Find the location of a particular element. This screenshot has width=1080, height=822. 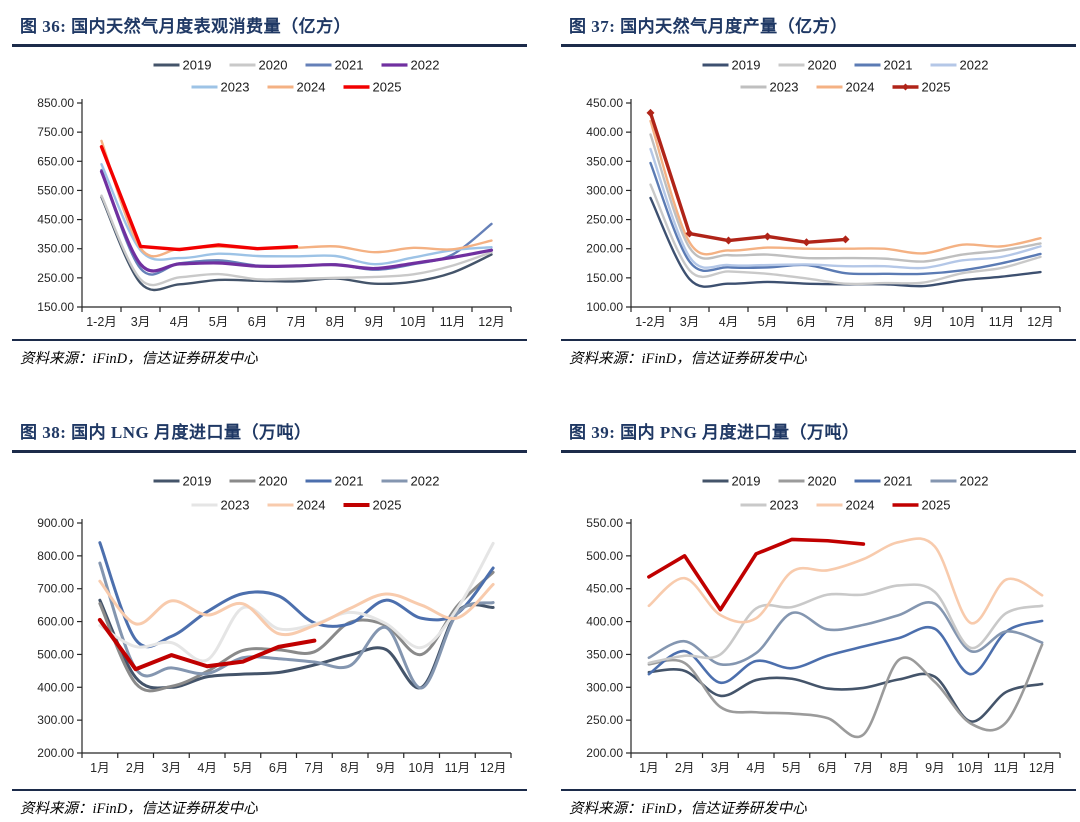

y-tick-label: 600.00 is located at coordinates (55, 622).